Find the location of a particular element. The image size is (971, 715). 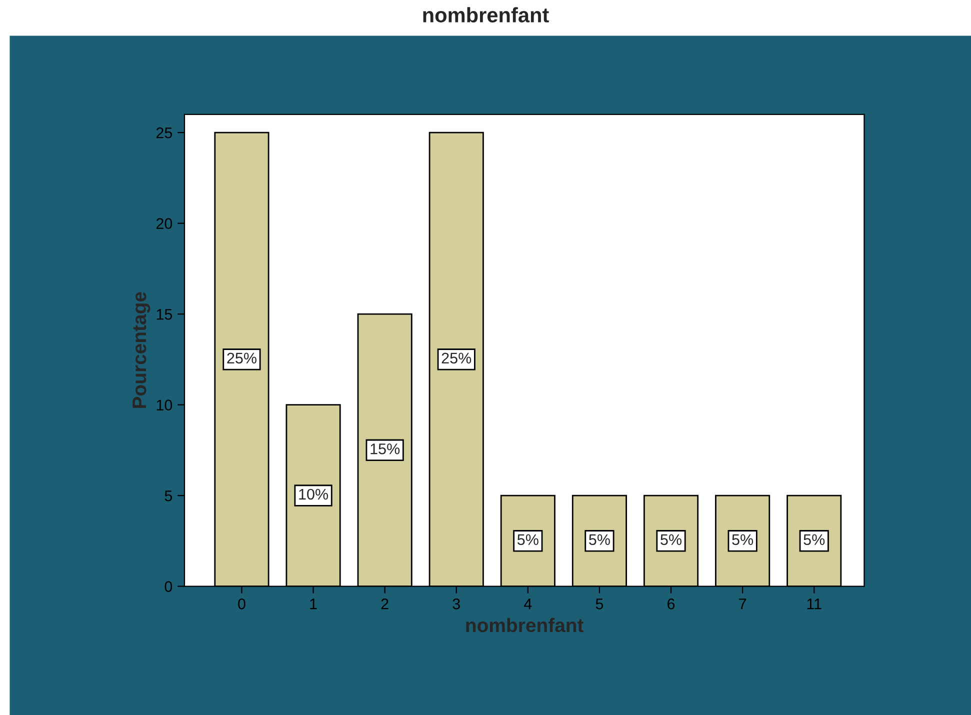

x-tick-label: 2 is located at coordinates (384, 604).